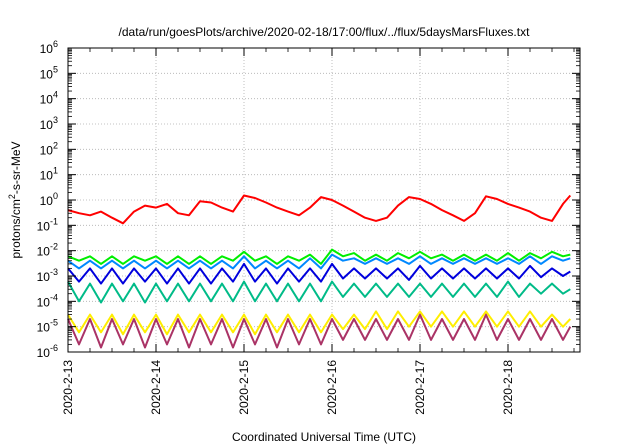 Image resolution: width=640 pixels, height=448 pixels. What do you see at coordinates (16, 167) in the screenshot?
I see `y-axis-title-rest: -s-sr-MeV` at bounding box center [16, 167].